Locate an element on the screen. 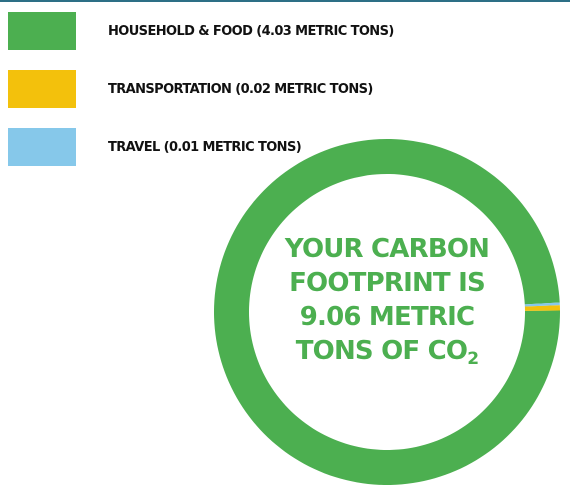 This screenshot has width=570, height=495. top-border is located at coordinates (285, 1).